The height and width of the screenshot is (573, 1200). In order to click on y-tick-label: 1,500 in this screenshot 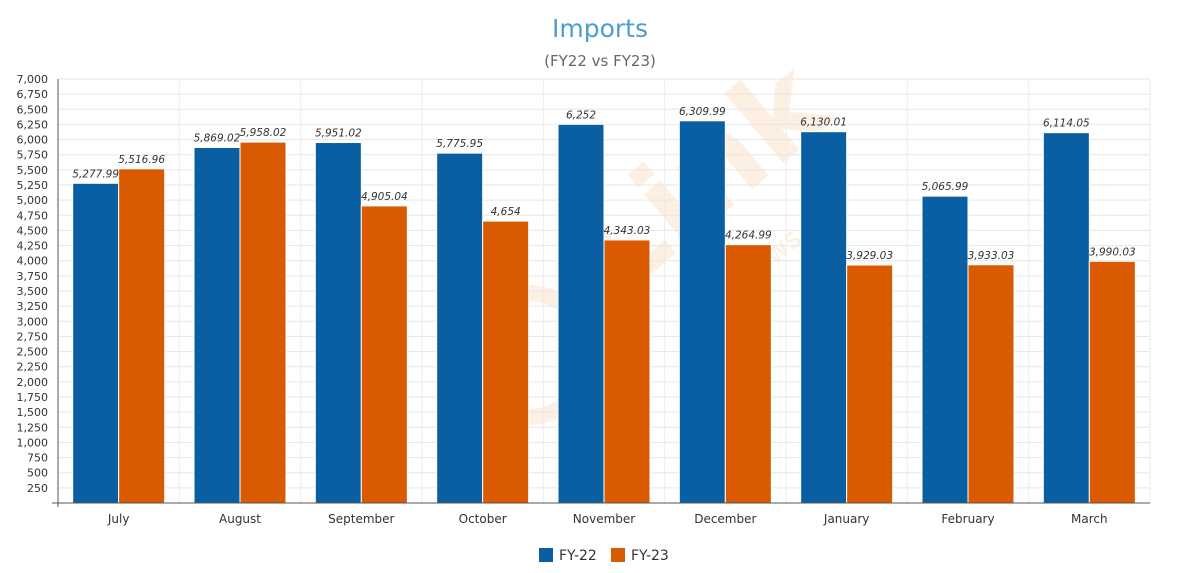, I will do `click(33, 412)`.